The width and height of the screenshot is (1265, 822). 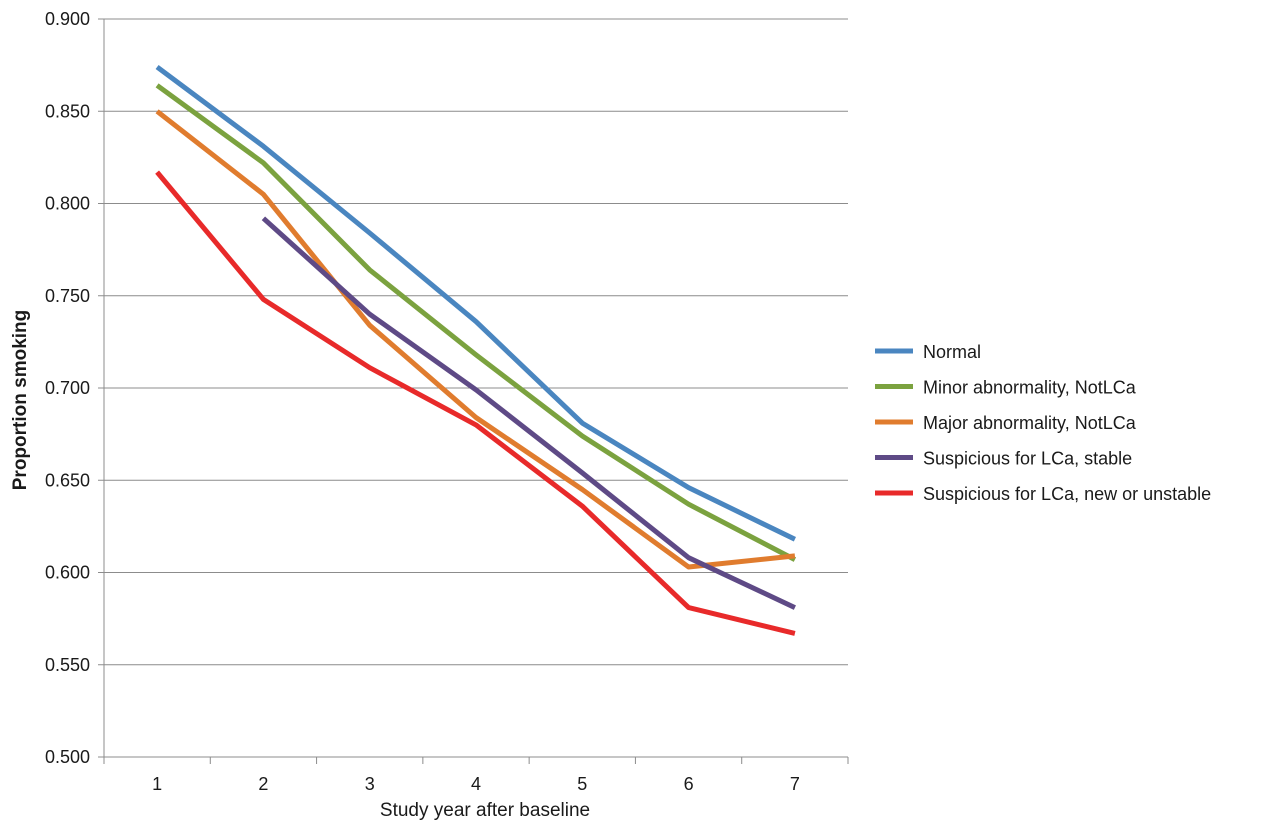 I want to click on legend-label: Normal, so click(x=952, y=352).